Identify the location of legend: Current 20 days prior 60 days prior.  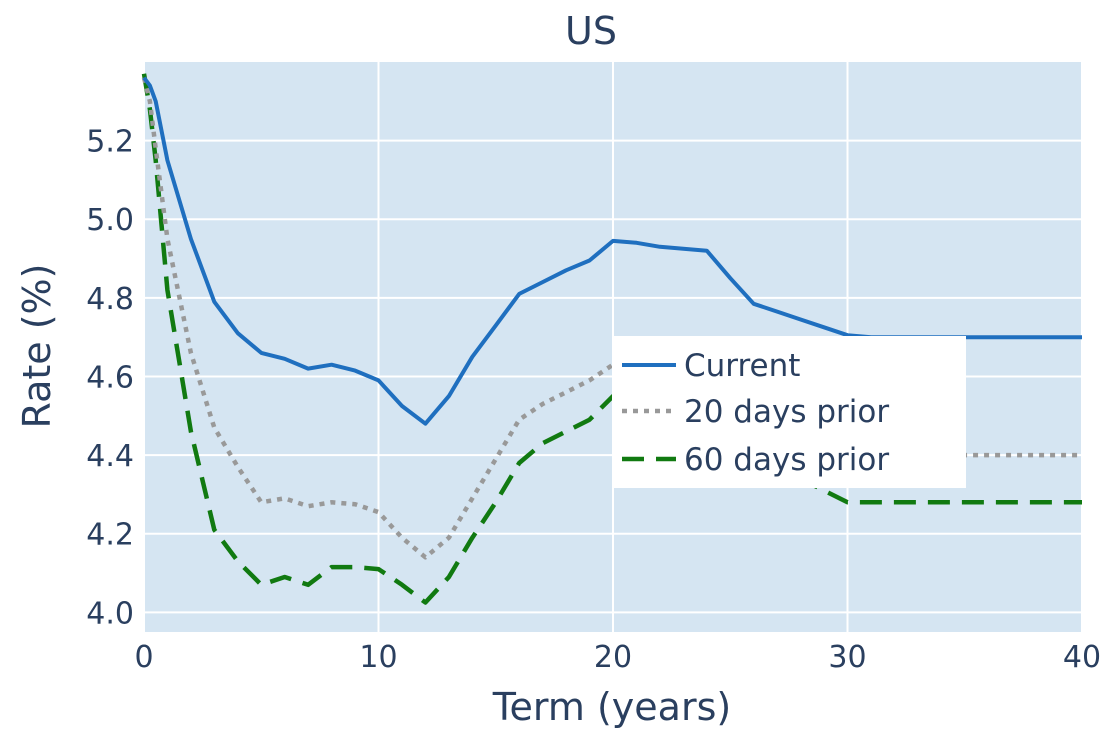
(789, 412).